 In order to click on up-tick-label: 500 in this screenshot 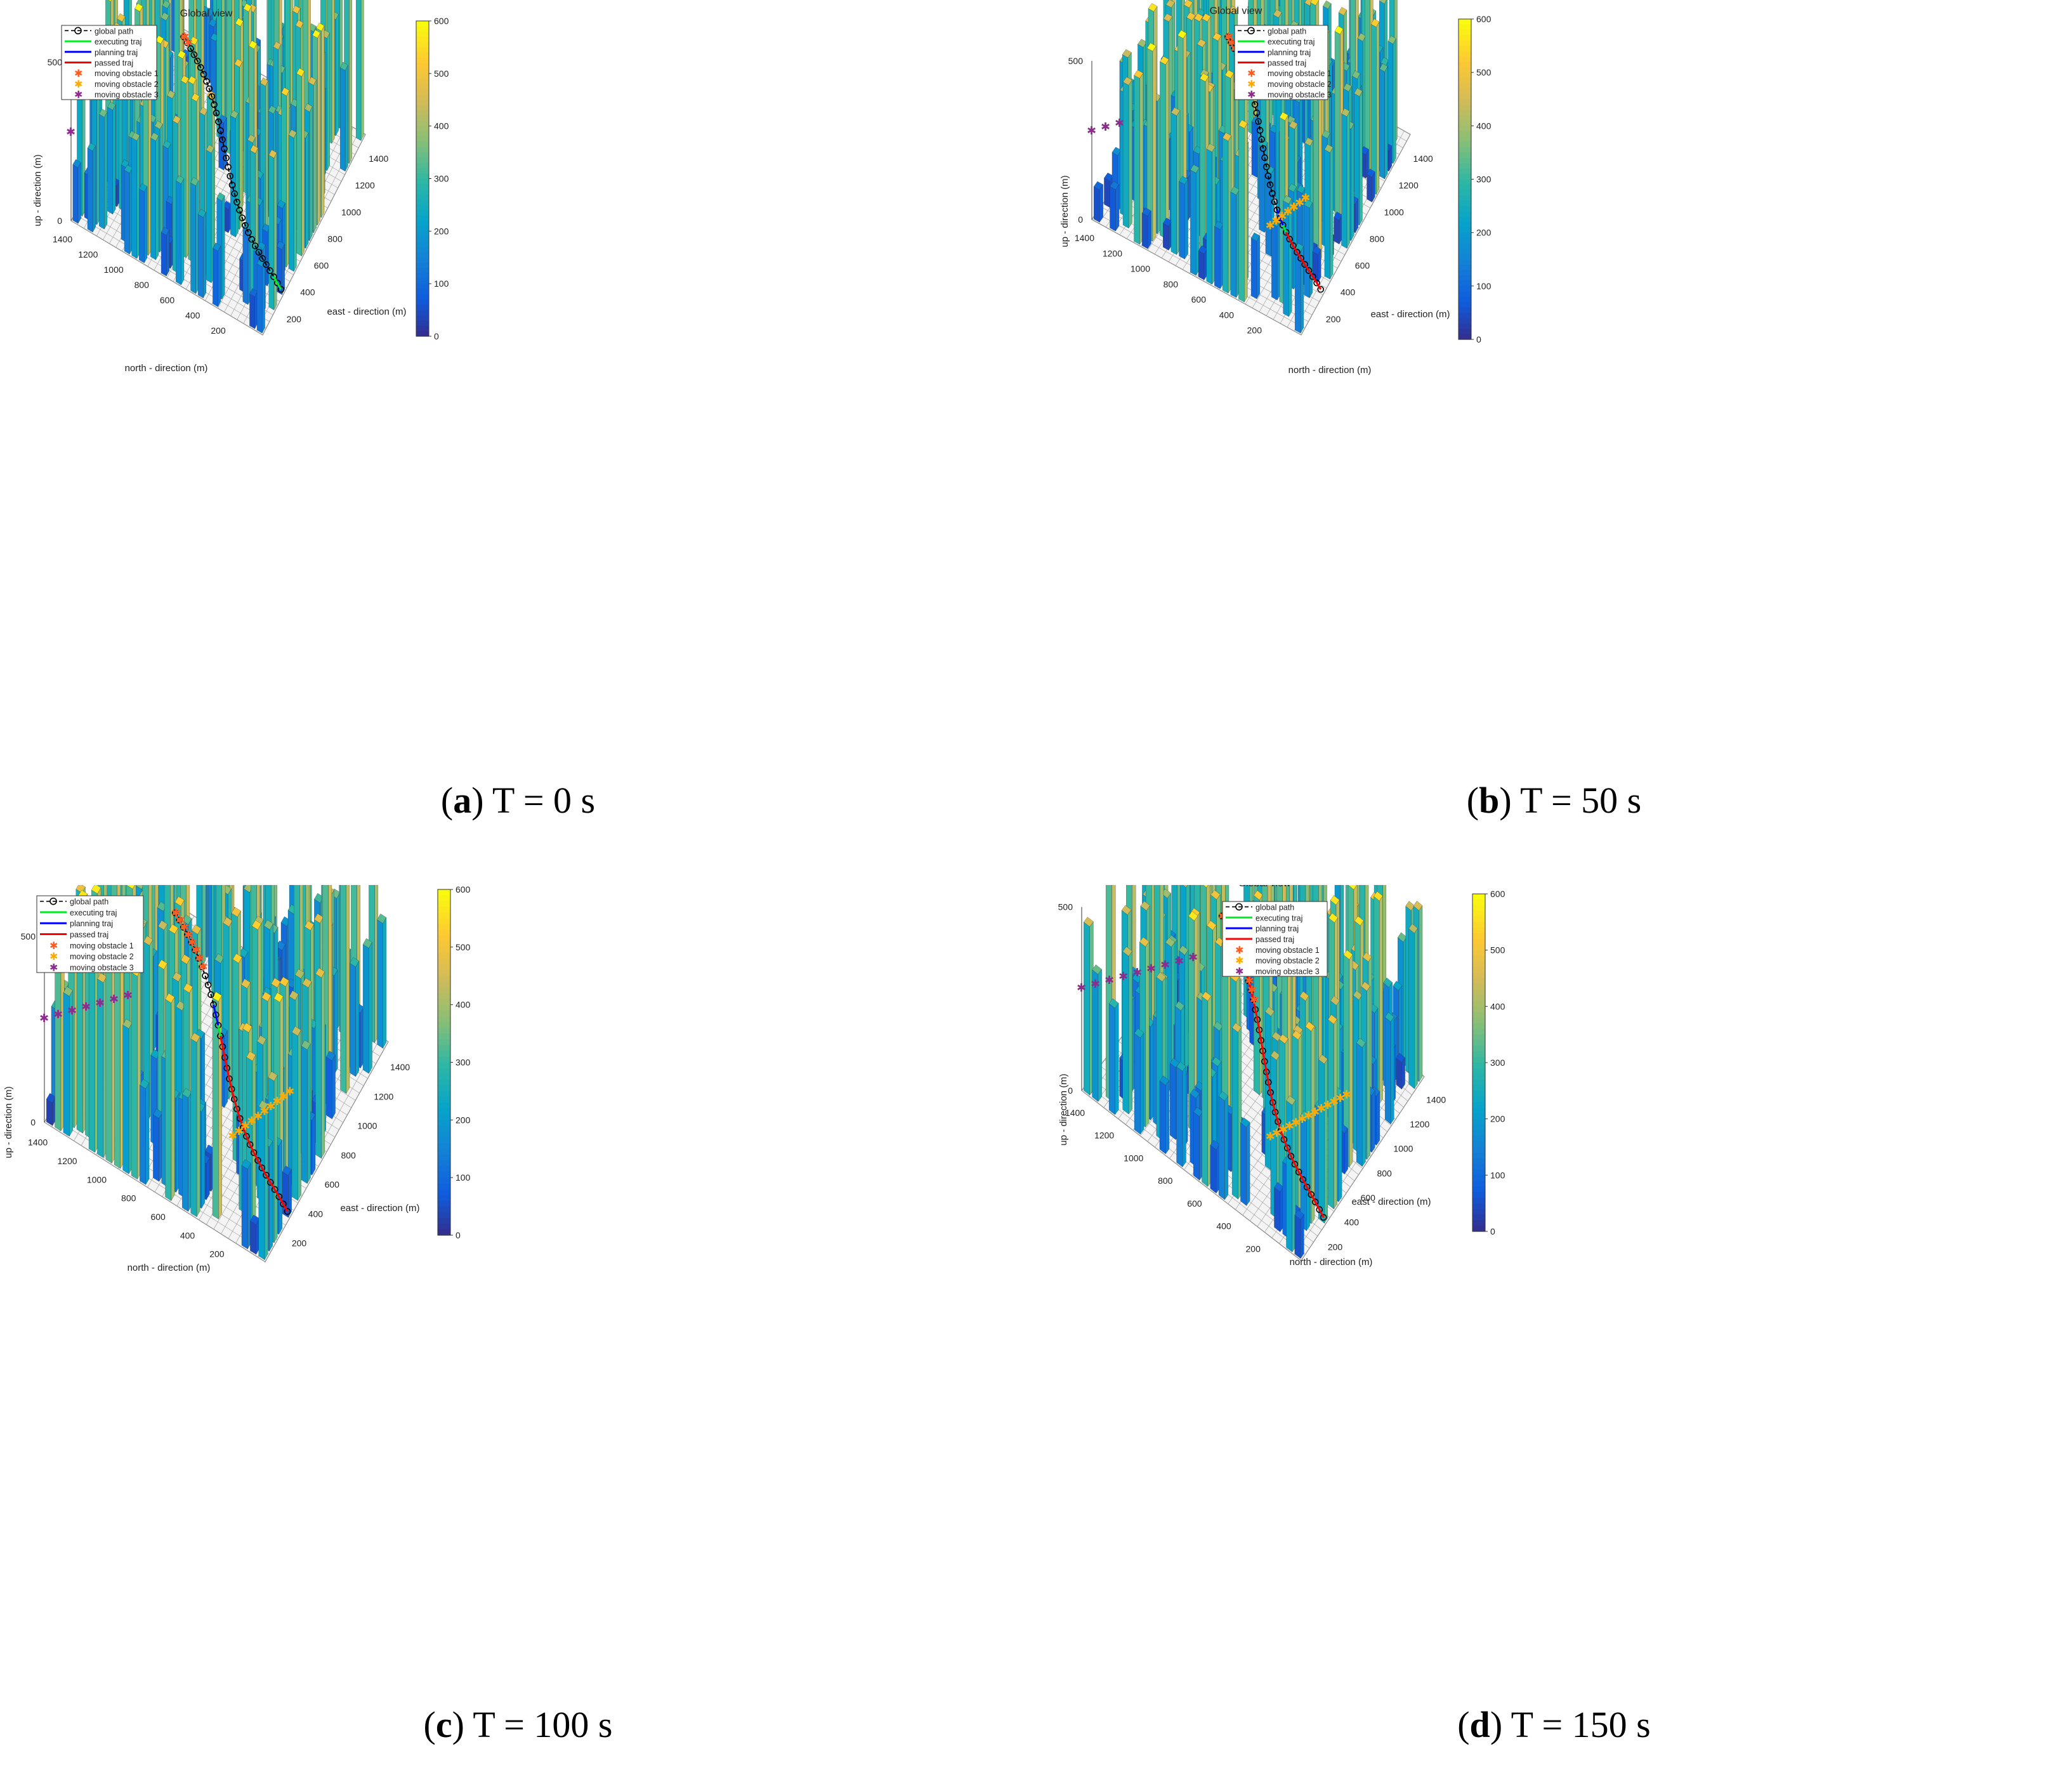, I will do `click(1065, 907)`.